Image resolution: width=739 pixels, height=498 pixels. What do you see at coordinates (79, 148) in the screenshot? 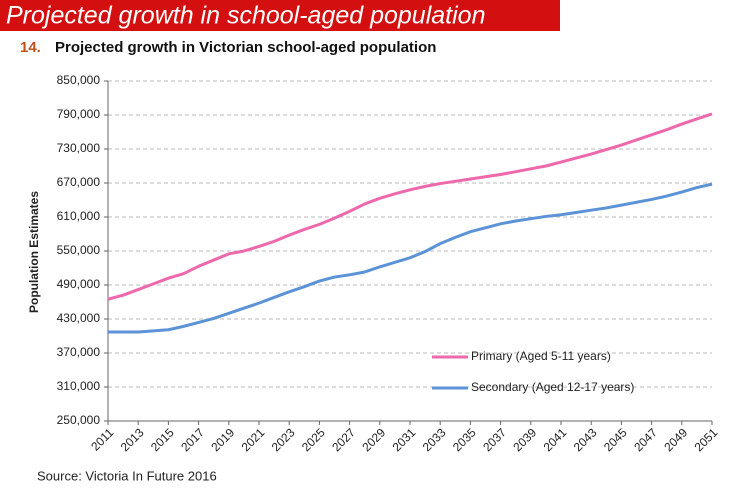
I see `y-tick-label: 730,000` at bounding box center [79, 148].